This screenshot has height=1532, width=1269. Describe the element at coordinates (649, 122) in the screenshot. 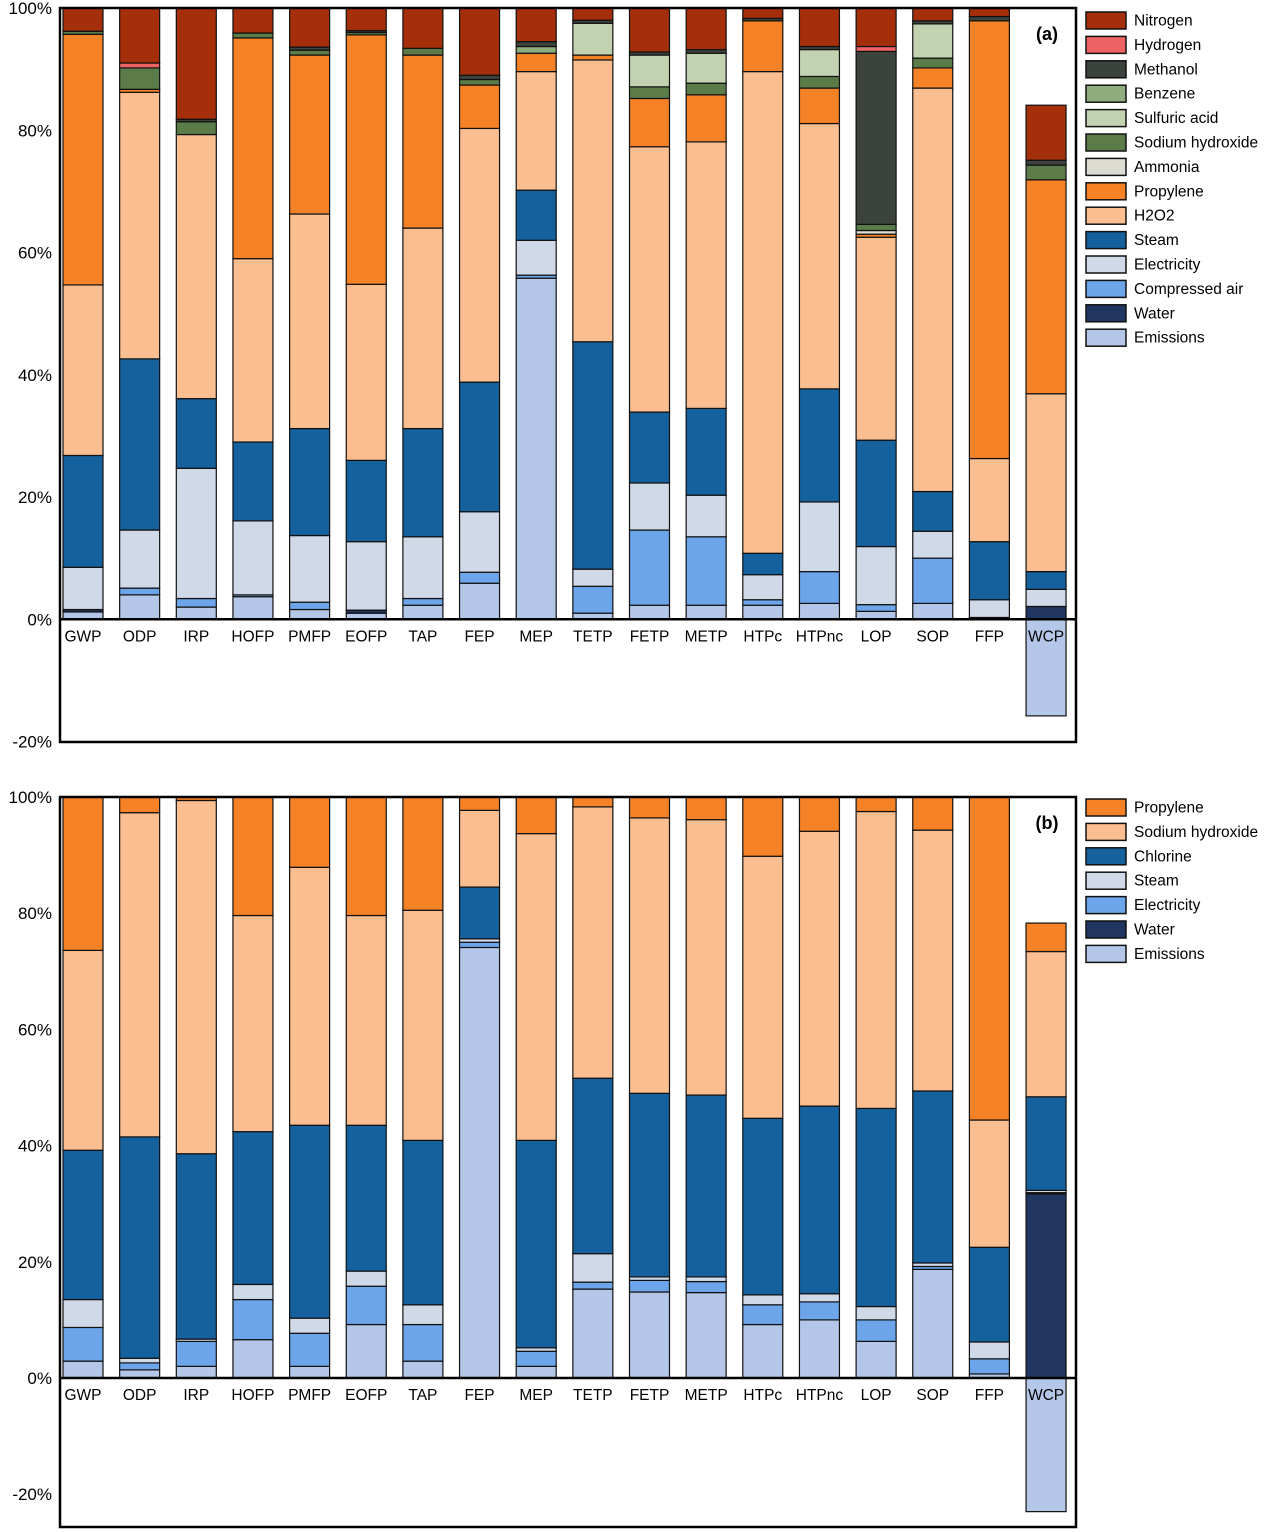

I see `bar-segment-(a)-FETP-Propylene` at that location.